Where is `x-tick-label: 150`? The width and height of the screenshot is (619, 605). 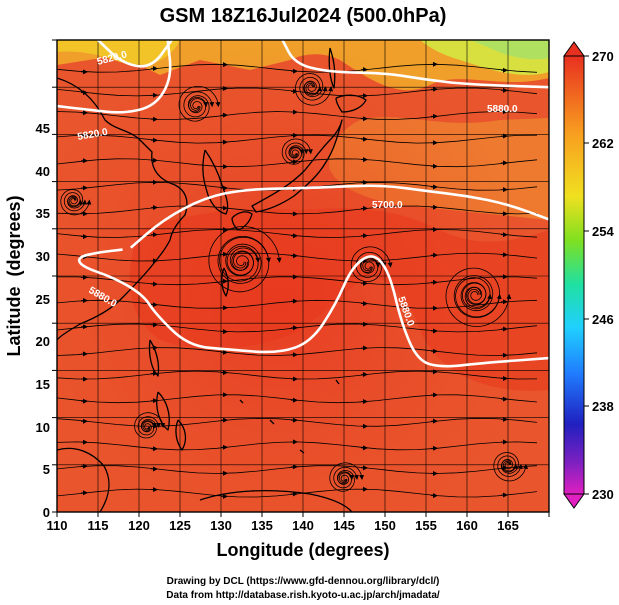 x-tick-label: 150 is located at coordinates (385, 525).